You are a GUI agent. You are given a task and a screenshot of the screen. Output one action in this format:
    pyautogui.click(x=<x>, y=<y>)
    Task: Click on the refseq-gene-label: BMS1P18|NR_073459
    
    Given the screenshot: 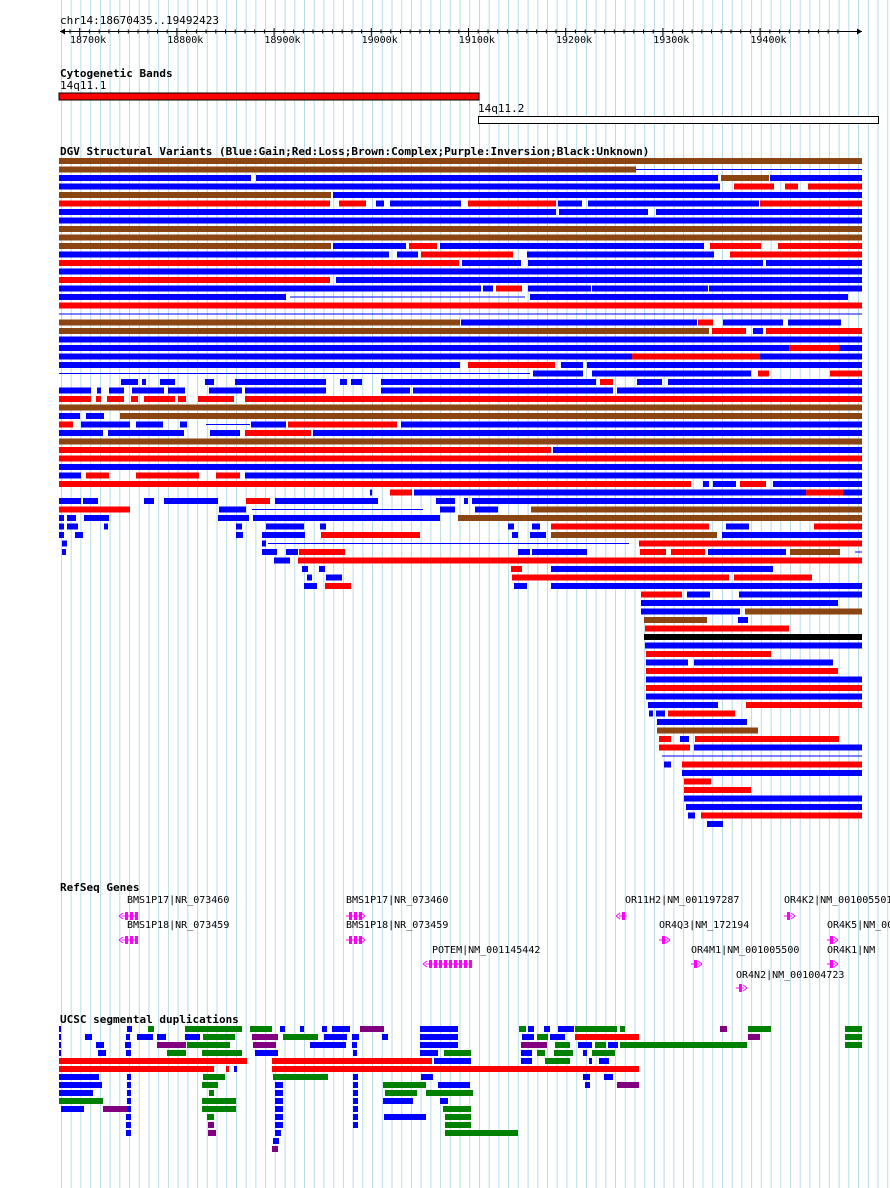 What is the action you would take?
    pyautogui.click(x=397, y=925)
    